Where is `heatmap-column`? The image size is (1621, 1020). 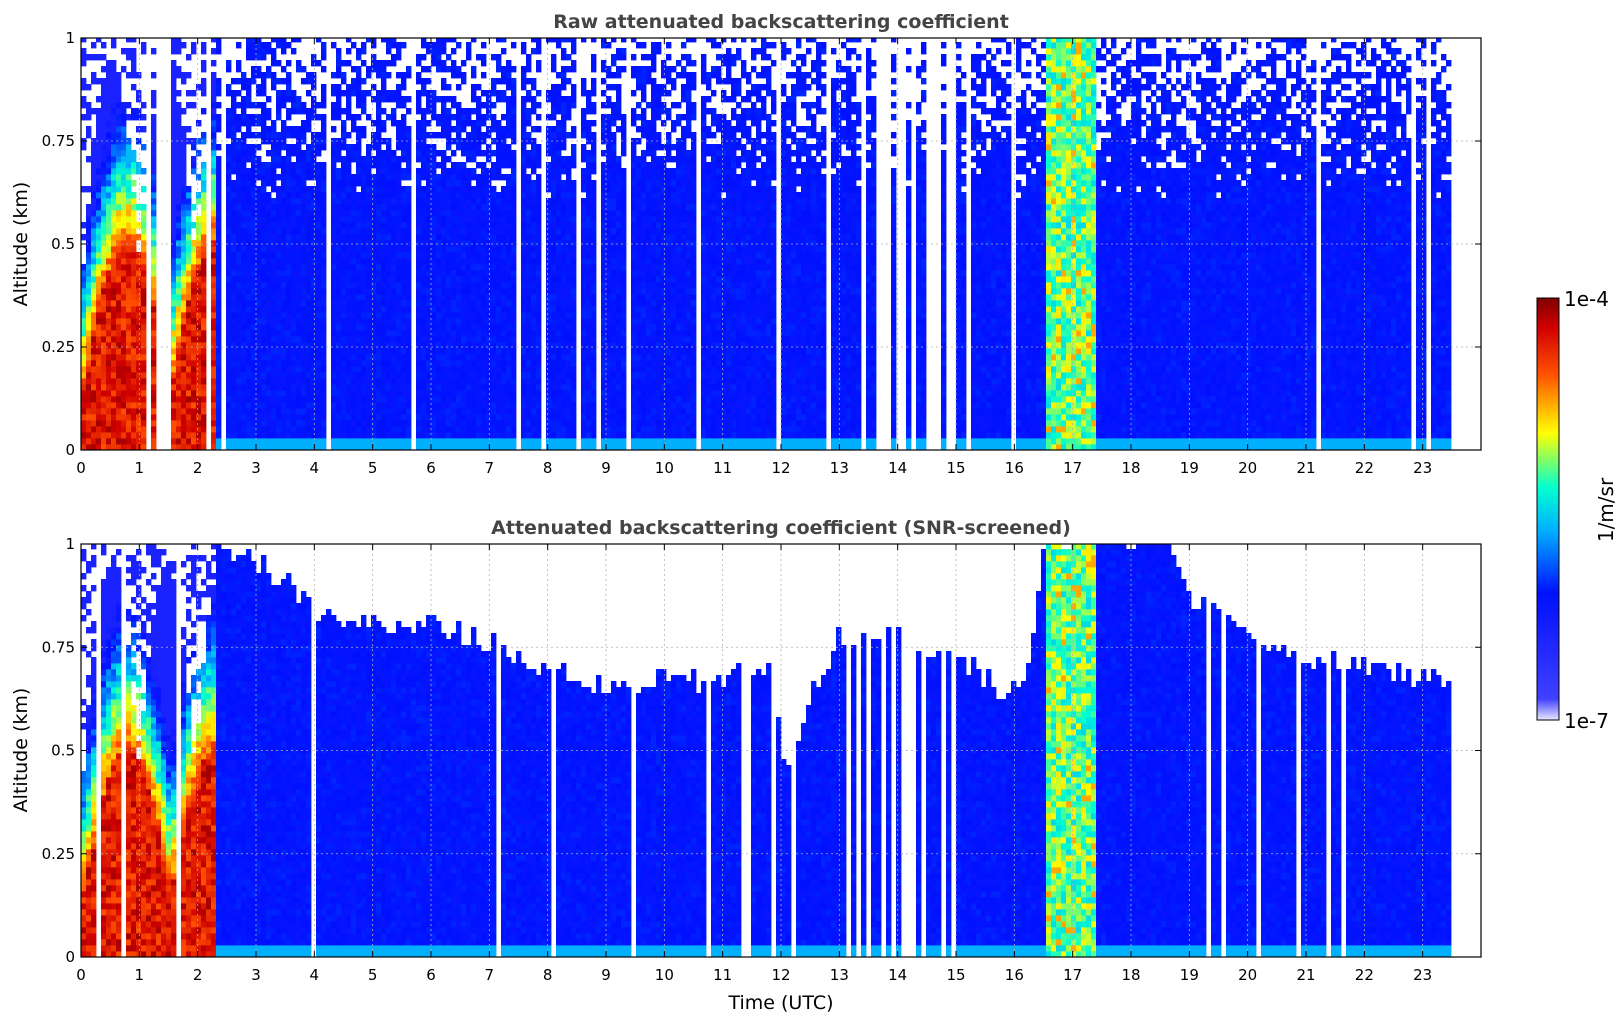 heatmap-column is located at coordinates (274, 244).